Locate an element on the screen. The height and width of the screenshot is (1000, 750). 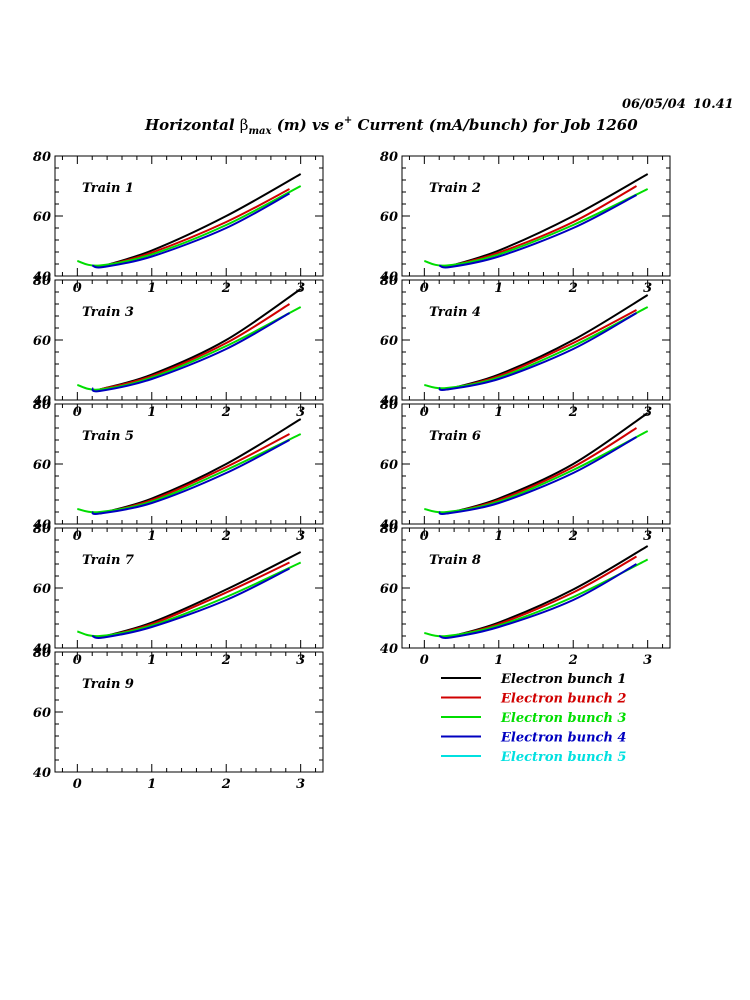
panel-1: 0 1 2 3 40 60 80 Train 1 is located at coordinates (178, 223).